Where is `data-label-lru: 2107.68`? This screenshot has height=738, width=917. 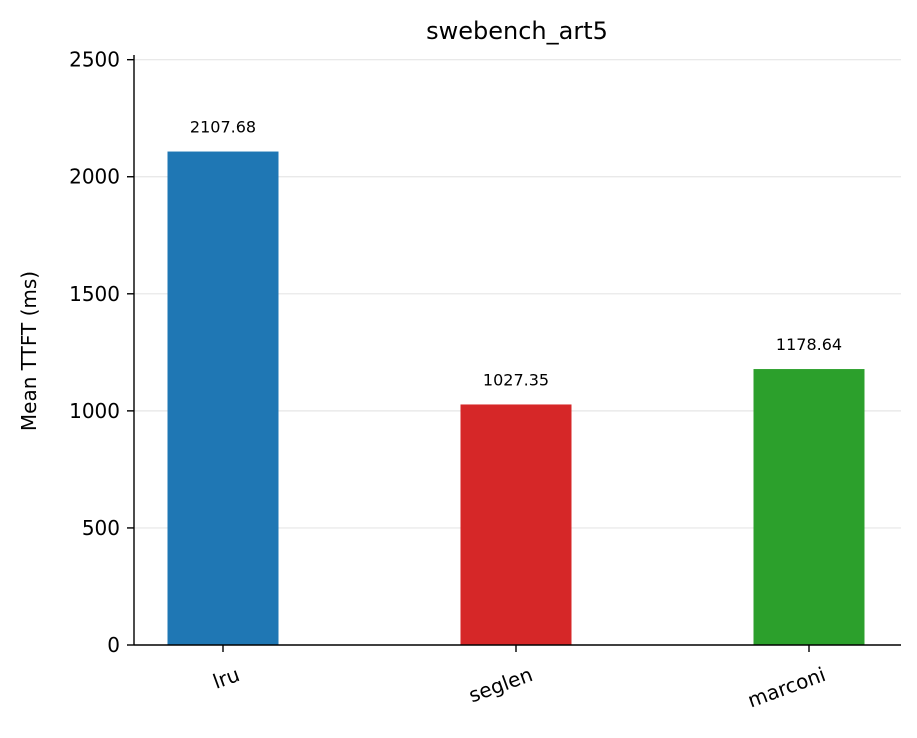
data-label-lru: 2107.68 is located at coordinates (223, 127).